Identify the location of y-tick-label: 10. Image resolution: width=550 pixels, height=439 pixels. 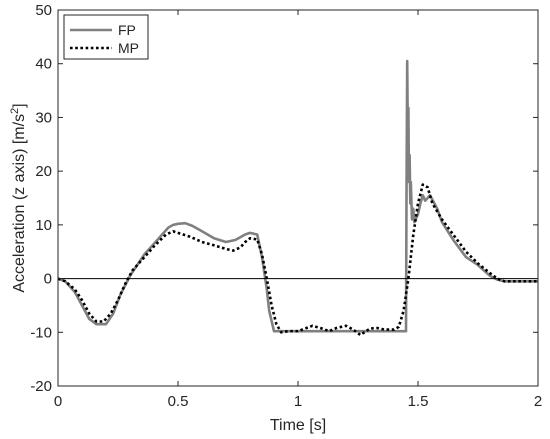
(43, 225).